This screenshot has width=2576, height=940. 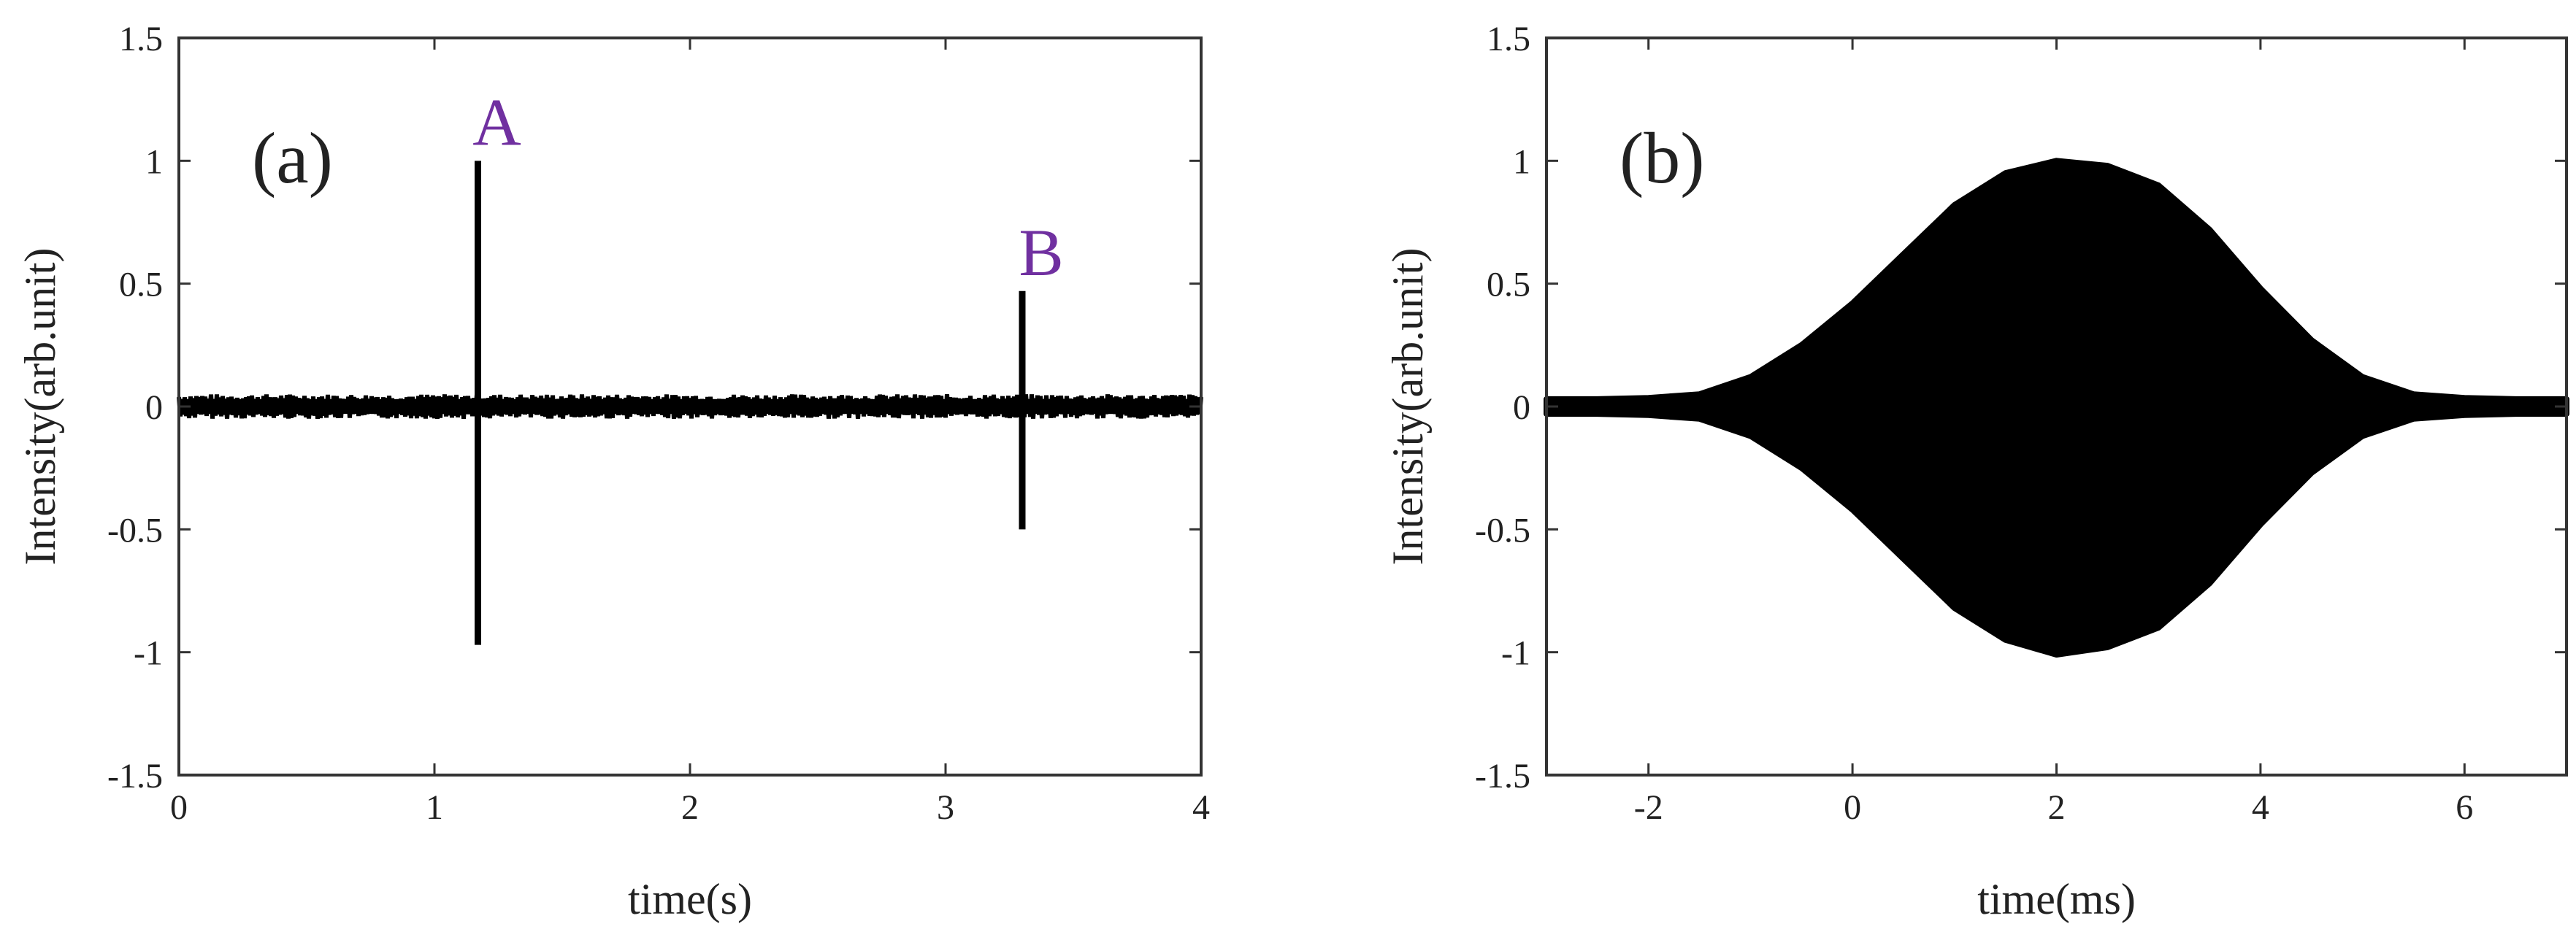 What do you see at coordinates (1662, 158) in the screenshot?
I see `panel-label-b: (b)` at bounding box center [1662, 158].